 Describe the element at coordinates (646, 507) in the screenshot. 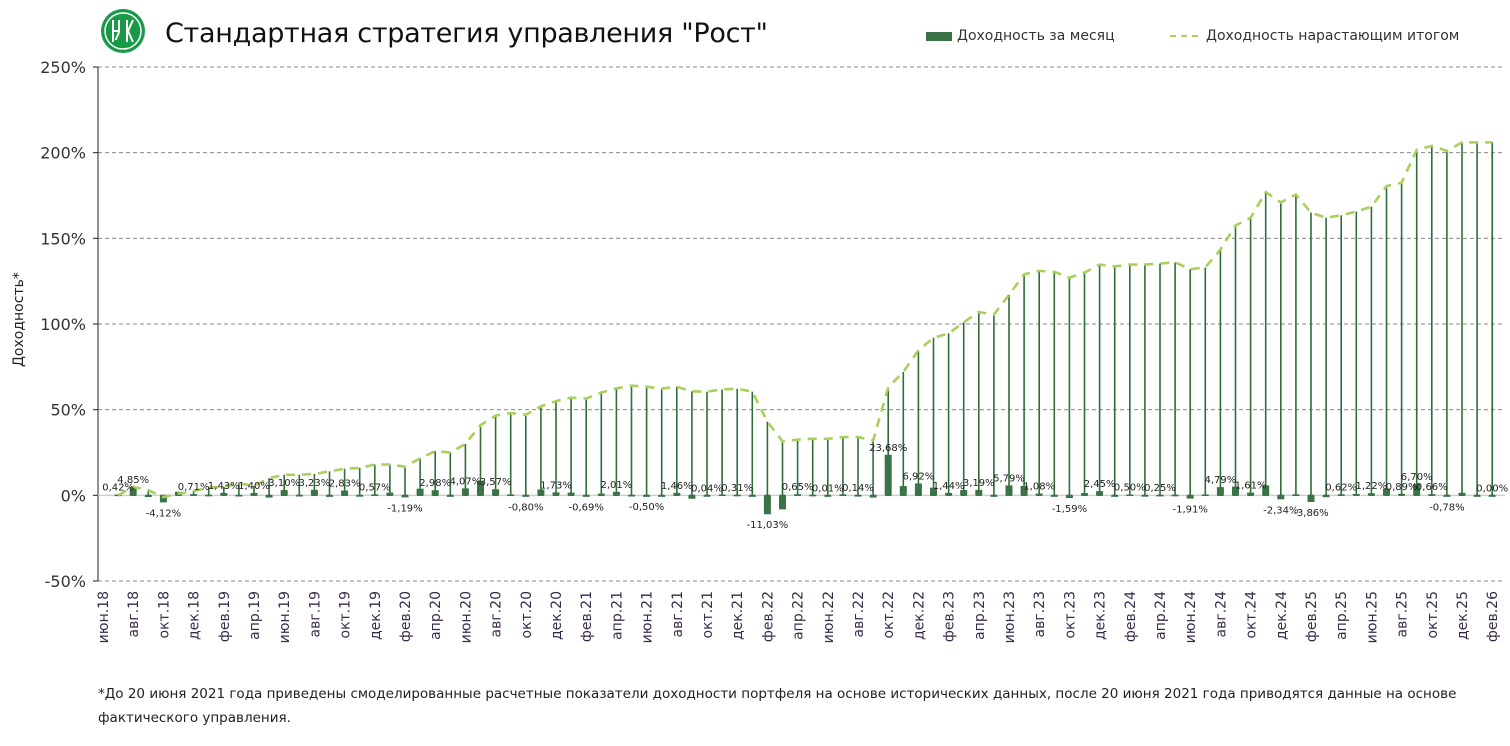

I see `data-label: -0,50%` at that location.